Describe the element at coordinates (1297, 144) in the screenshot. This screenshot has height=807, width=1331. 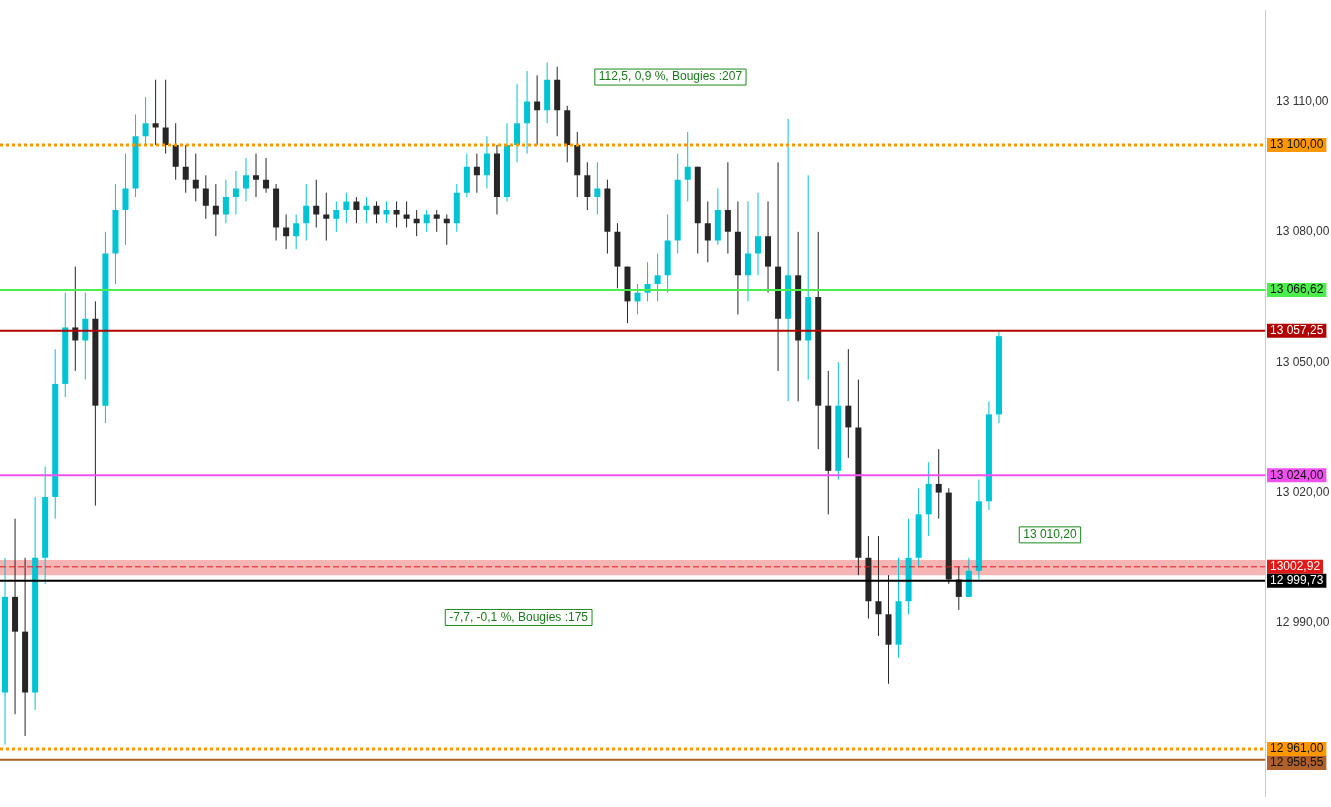
I see `ref-line-label: 13 100,00` at that location.